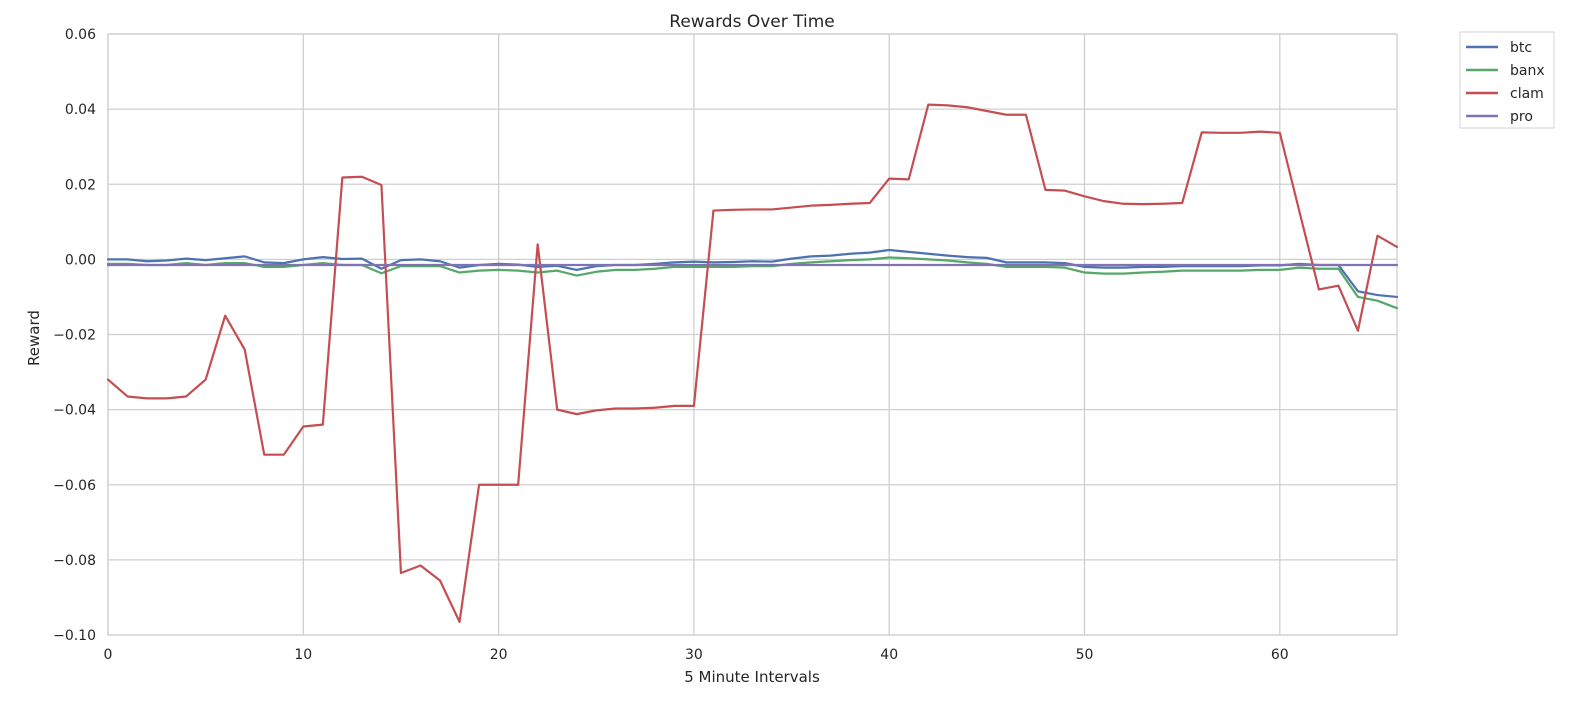  What do you see at coordinates (889, 655) in the screenshot?
I see `x-tick-label: 40` at bounding box center [889, 655].